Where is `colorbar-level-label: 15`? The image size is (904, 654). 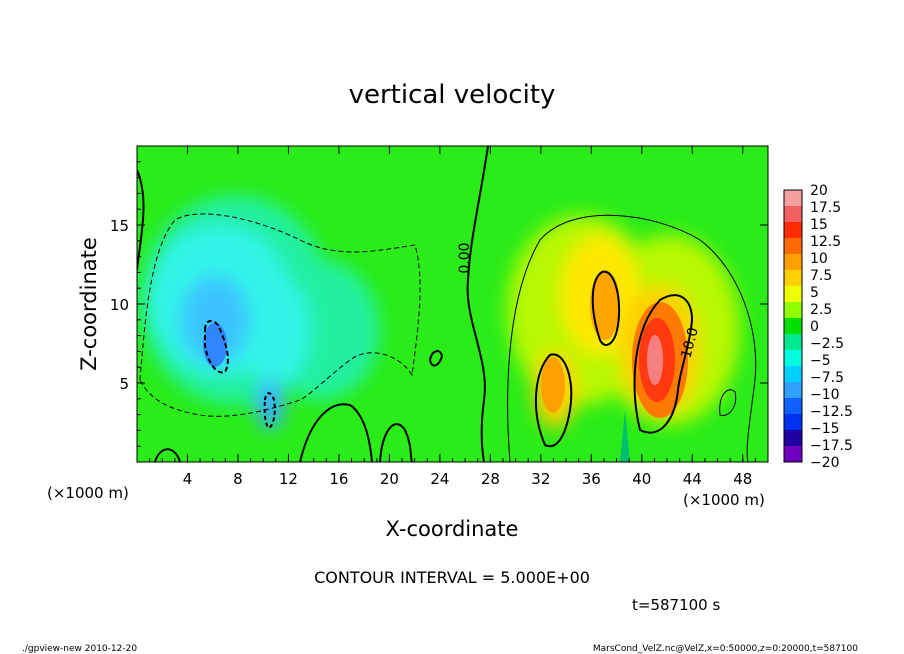
colorbar-level-label: 15 is located at coordinates (819, 225).